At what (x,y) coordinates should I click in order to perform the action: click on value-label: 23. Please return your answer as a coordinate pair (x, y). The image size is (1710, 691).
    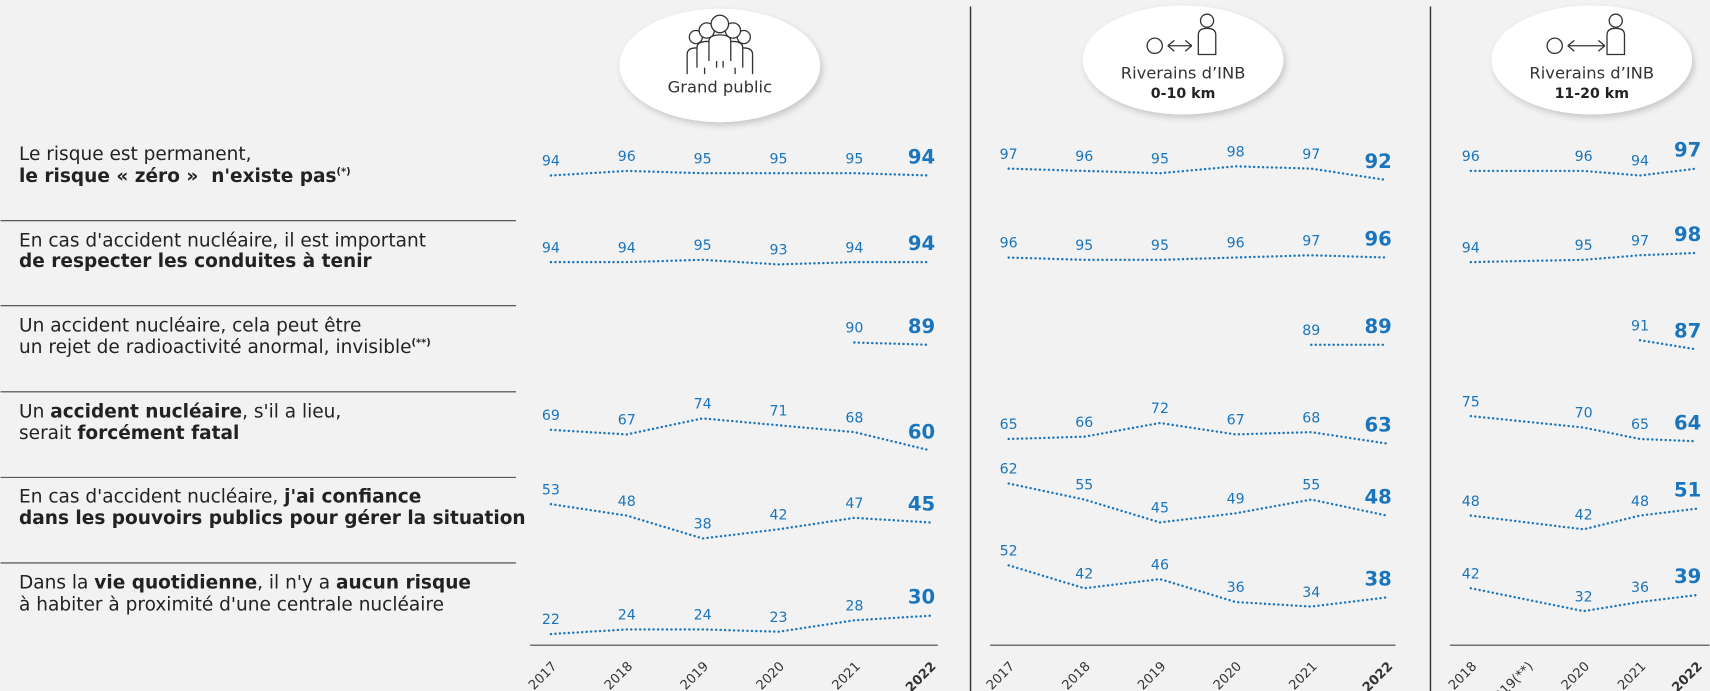
    Looking at the image, I should click on (778, 618).